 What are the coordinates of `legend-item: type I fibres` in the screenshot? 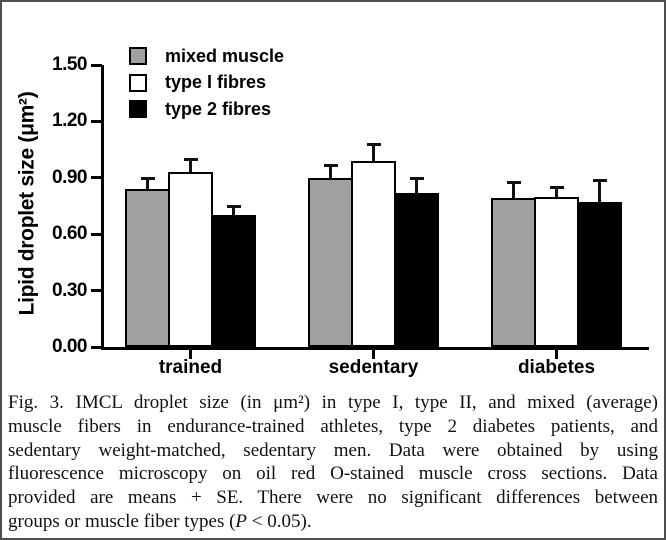 It's located at (198, 82).